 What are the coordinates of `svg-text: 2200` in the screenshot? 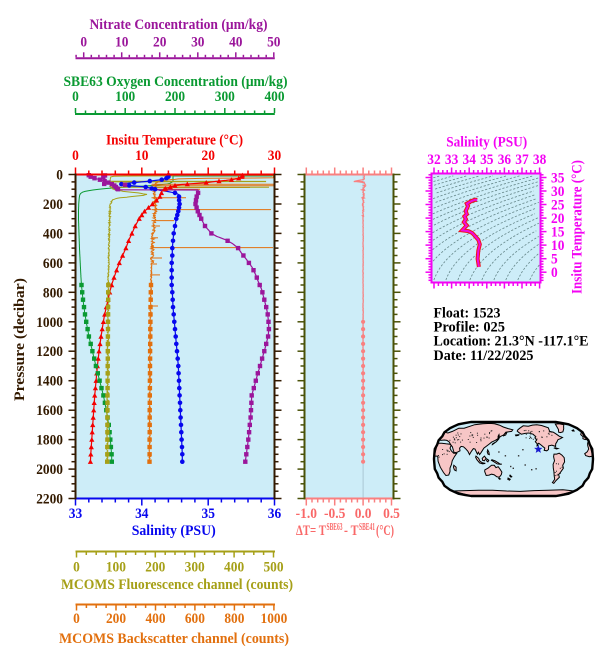 It's located at (49, 500).